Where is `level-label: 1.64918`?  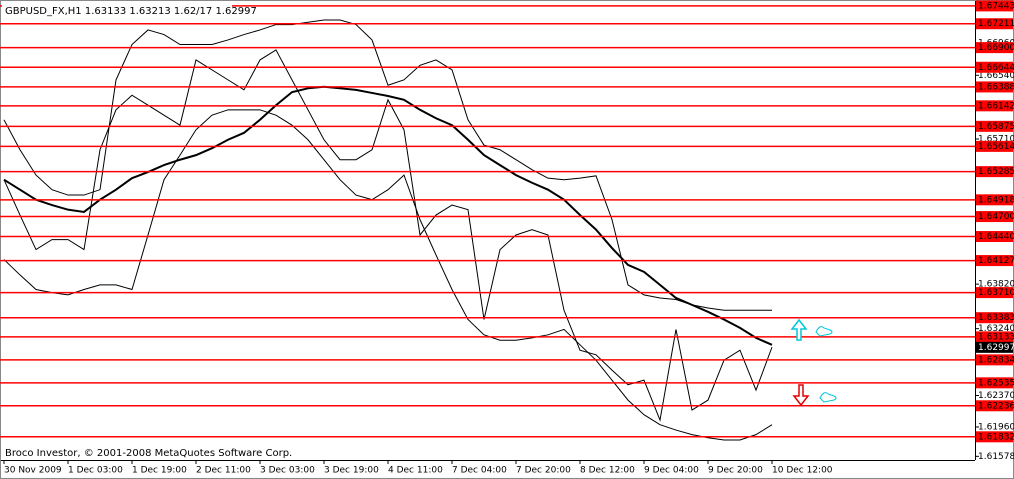 level-label: 1.64918 is located at coordinates (996, 200).